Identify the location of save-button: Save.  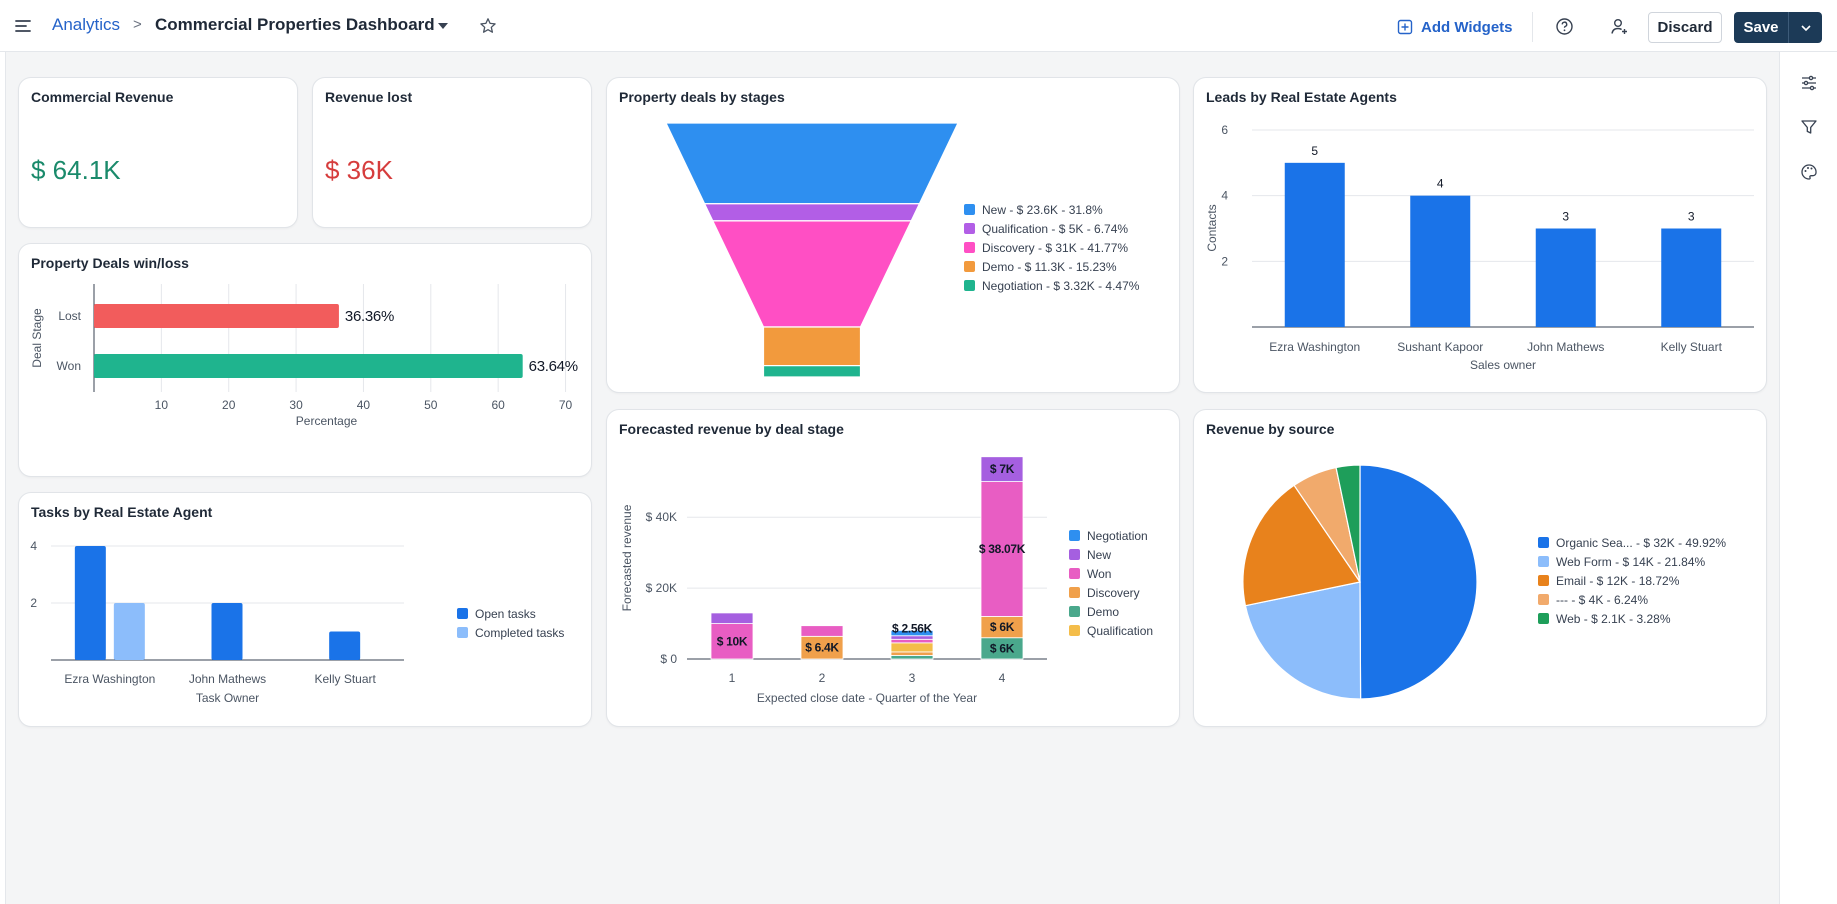
(1778, 27).